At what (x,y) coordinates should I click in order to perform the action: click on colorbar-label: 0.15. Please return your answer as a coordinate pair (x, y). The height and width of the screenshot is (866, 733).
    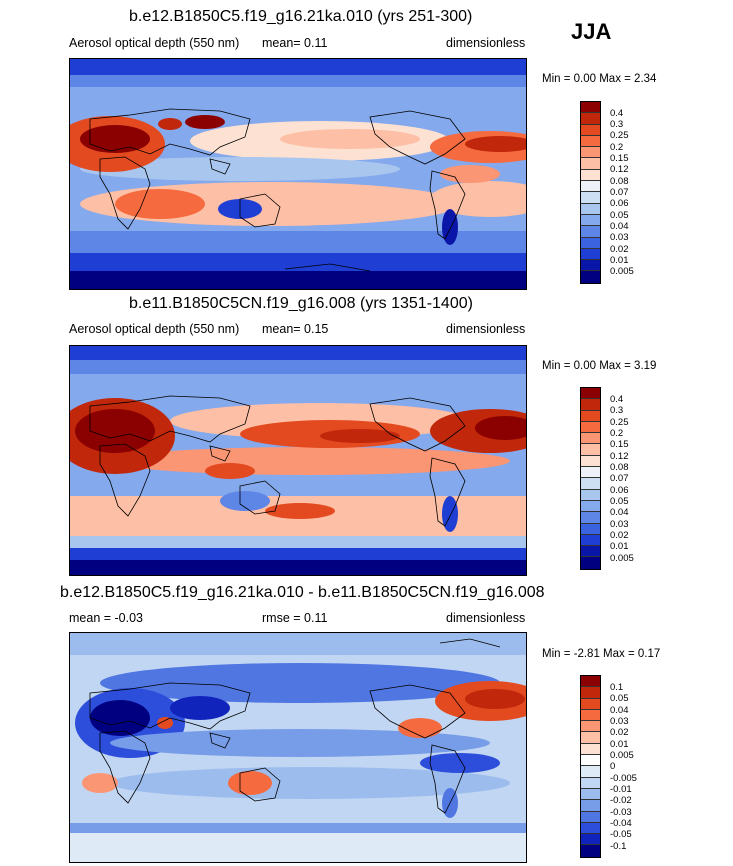
    Looking at the image, I should click on (619, 444).